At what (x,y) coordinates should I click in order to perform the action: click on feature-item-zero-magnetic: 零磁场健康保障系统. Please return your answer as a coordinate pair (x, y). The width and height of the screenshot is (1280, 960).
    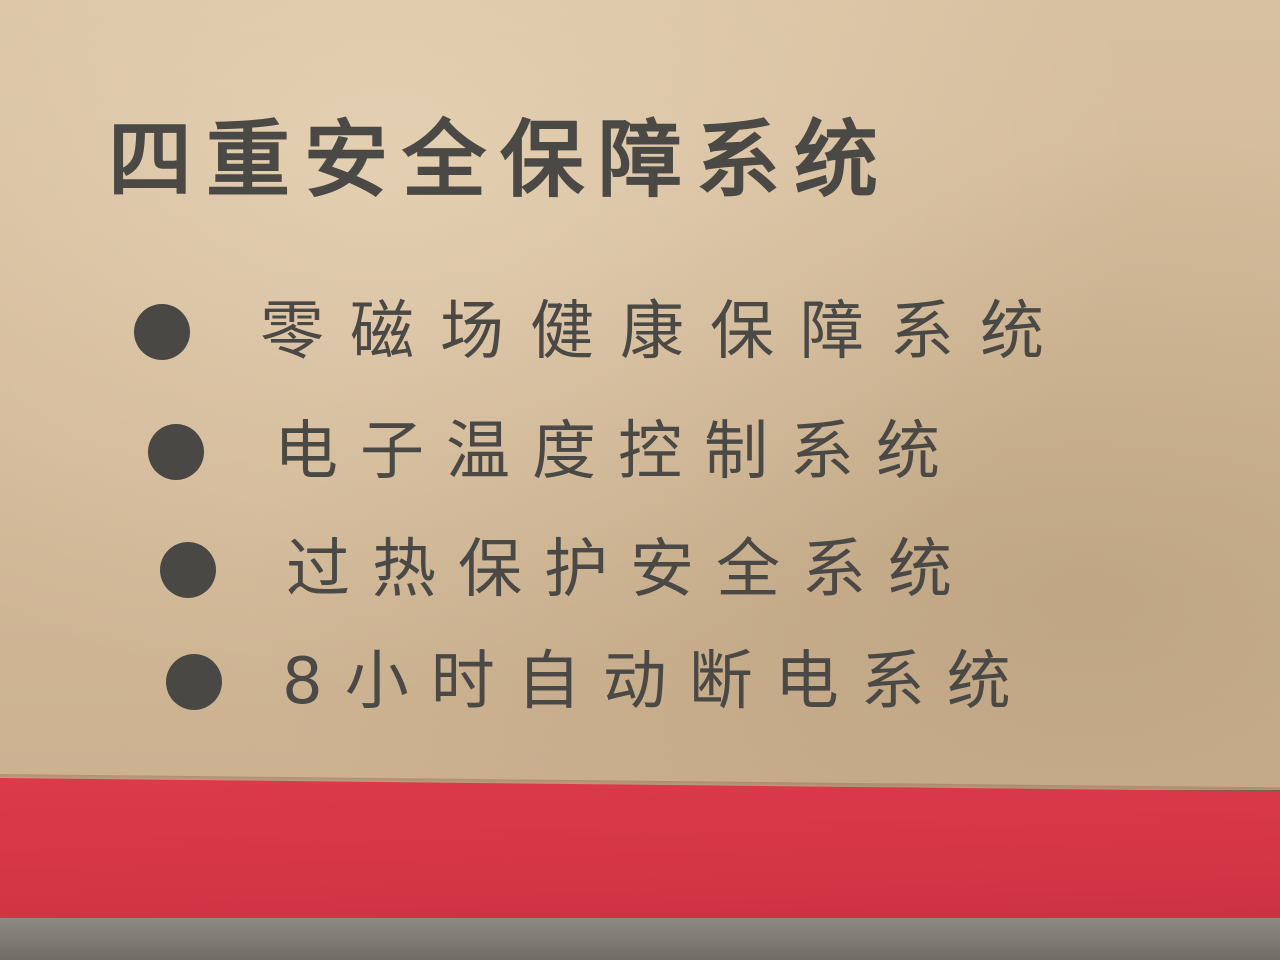
    Looking at the image, I should click on (602, 332).